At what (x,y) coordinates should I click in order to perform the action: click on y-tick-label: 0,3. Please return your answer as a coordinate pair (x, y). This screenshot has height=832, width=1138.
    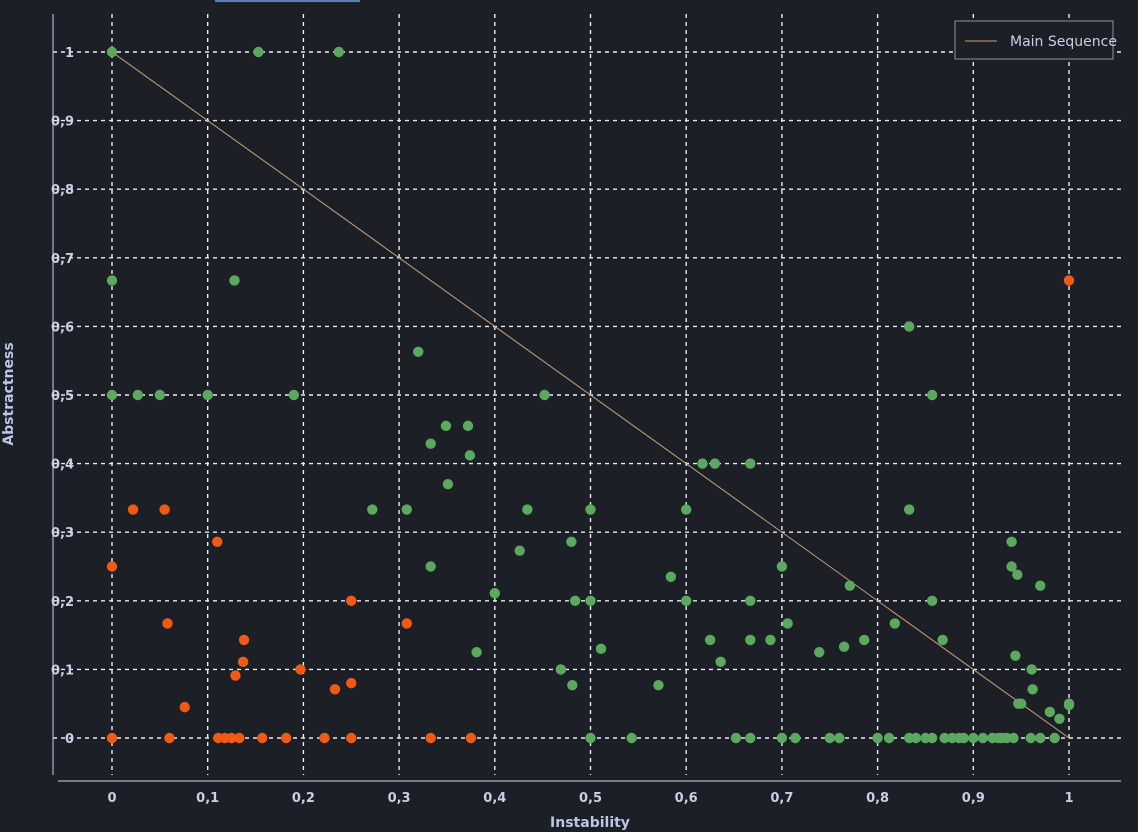
    Looking at the image, I should click on (62, 533).